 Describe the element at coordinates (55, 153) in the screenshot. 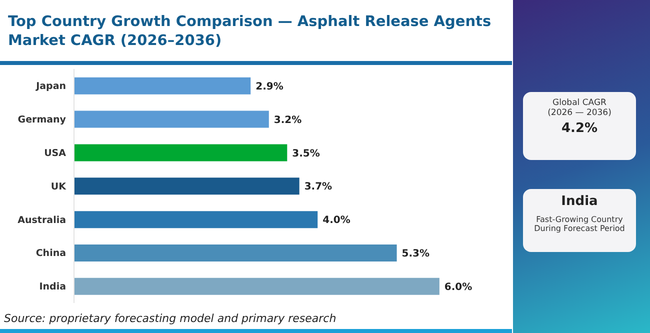

I see `y-tick-label: USA` at that location.